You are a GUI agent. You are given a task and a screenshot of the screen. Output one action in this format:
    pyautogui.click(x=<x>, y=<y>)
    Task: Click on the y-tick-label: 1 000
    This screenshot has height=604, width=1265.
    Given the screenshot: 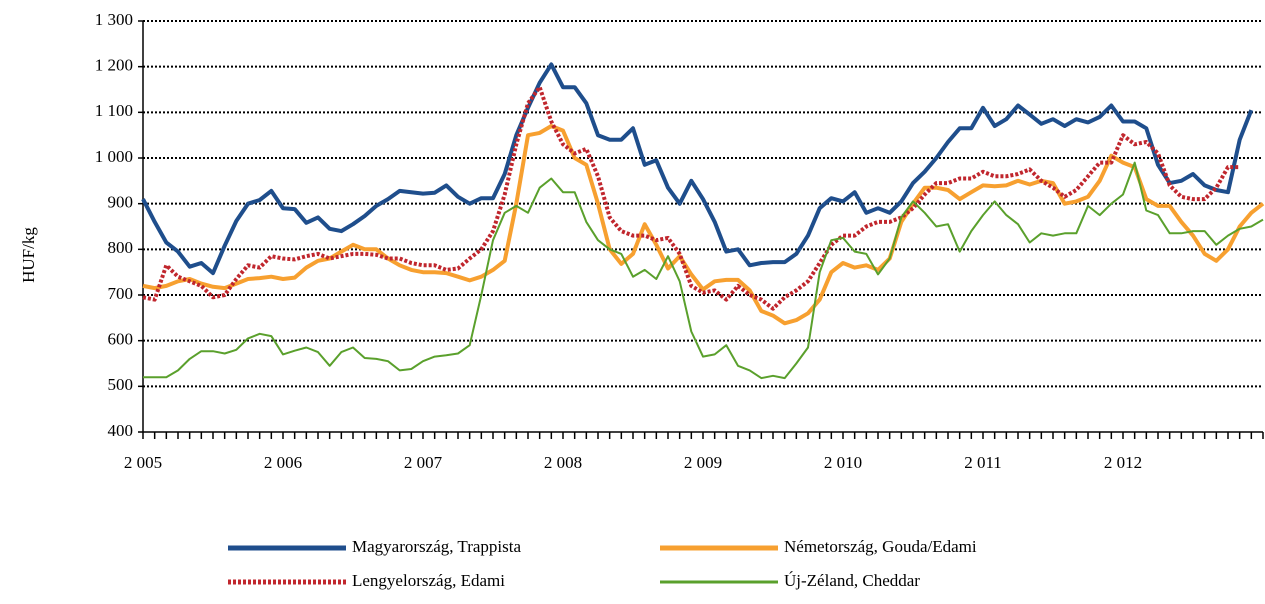 What is the action you would take?
    pyautogui.click(x=114, y=156)
    